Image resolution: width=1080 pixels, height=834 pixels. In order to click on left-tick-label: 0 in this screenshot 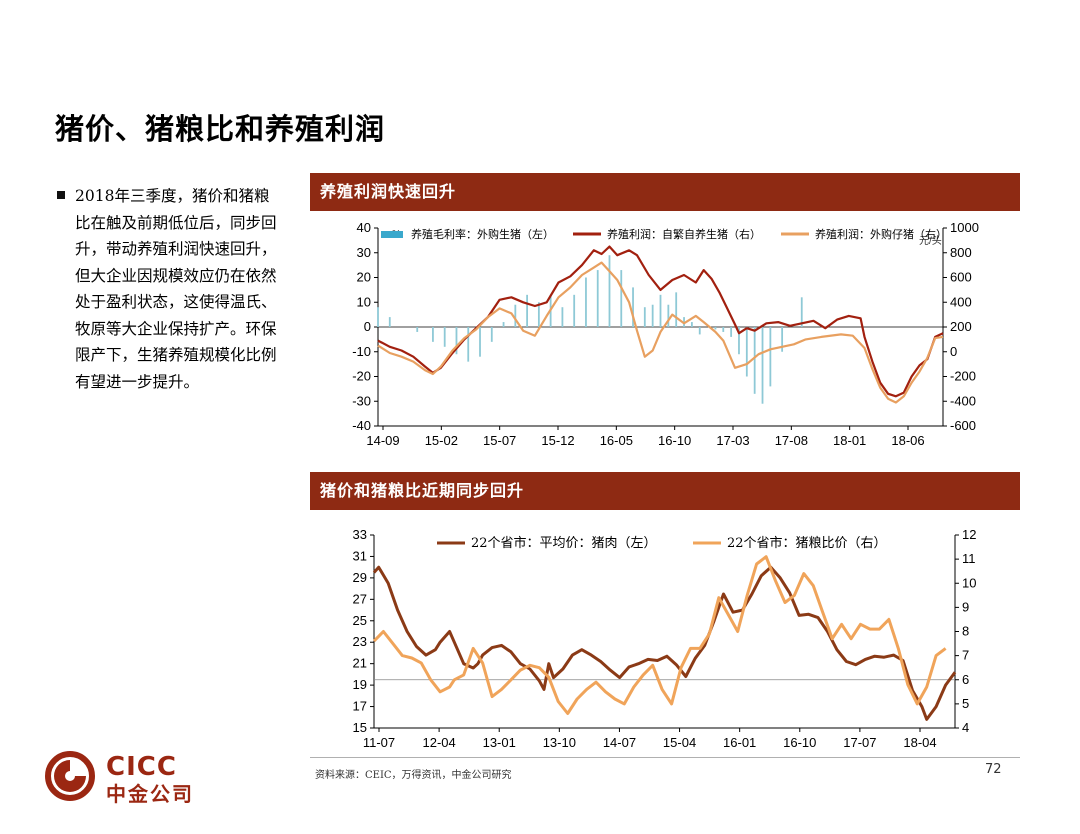, I will do `click(367, 326)`.